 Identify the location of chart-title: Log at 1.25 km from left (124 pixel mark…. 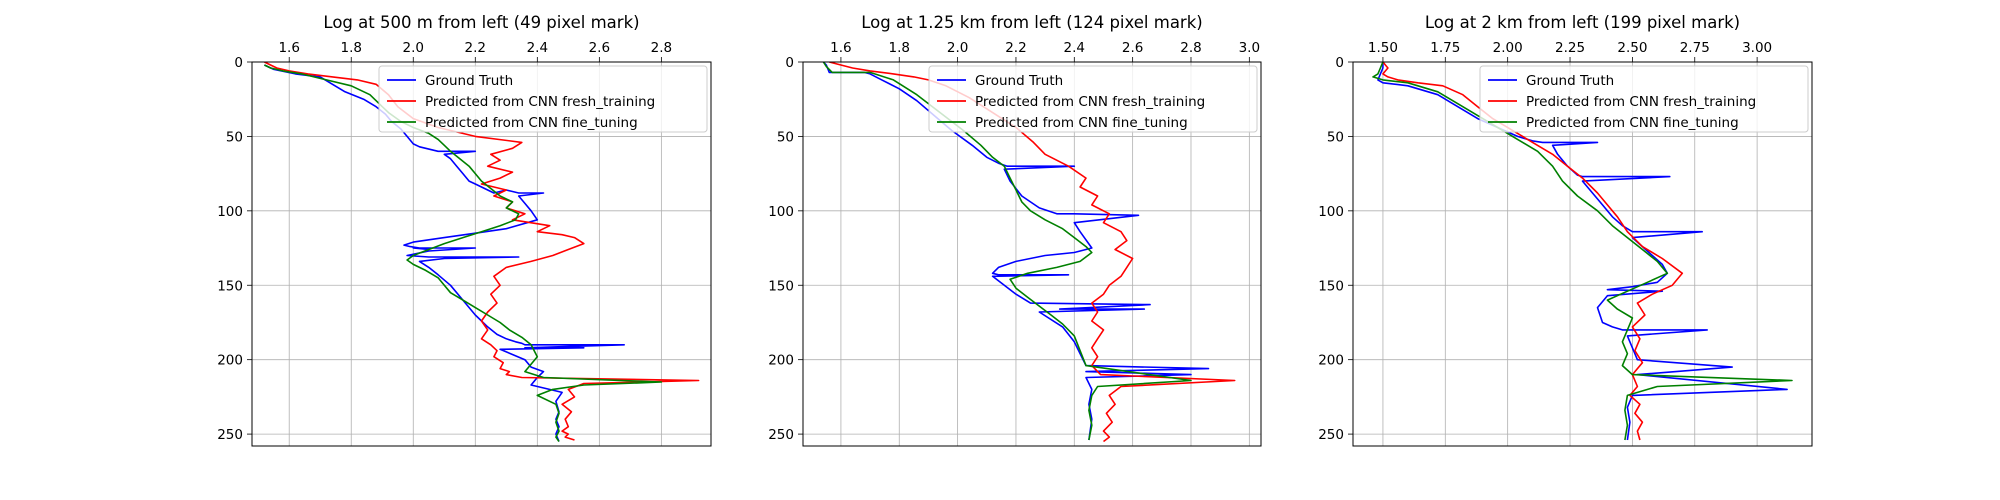
(1031, 22).